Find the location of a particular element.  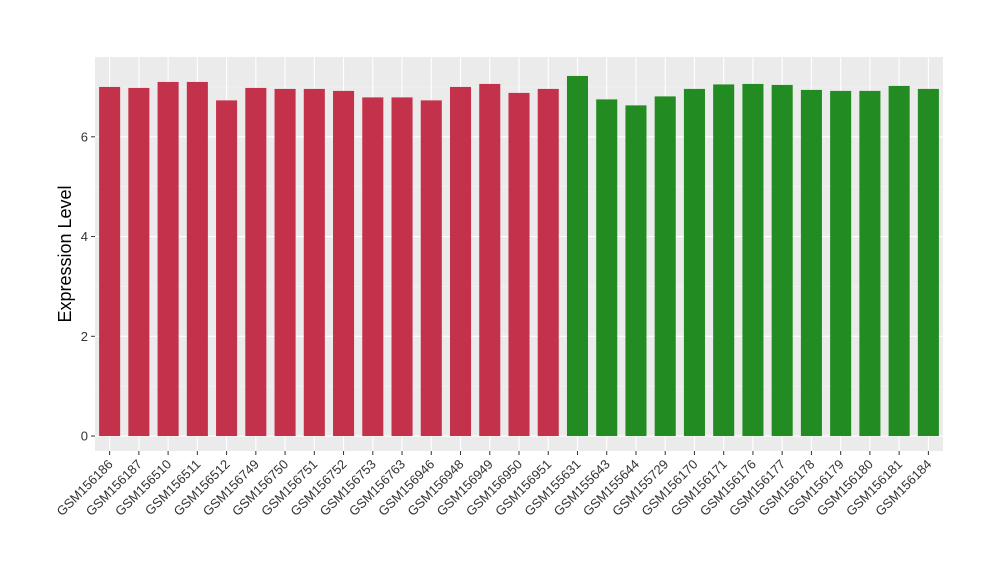

bar-GSM156181 is located at coordinates (899, 261).